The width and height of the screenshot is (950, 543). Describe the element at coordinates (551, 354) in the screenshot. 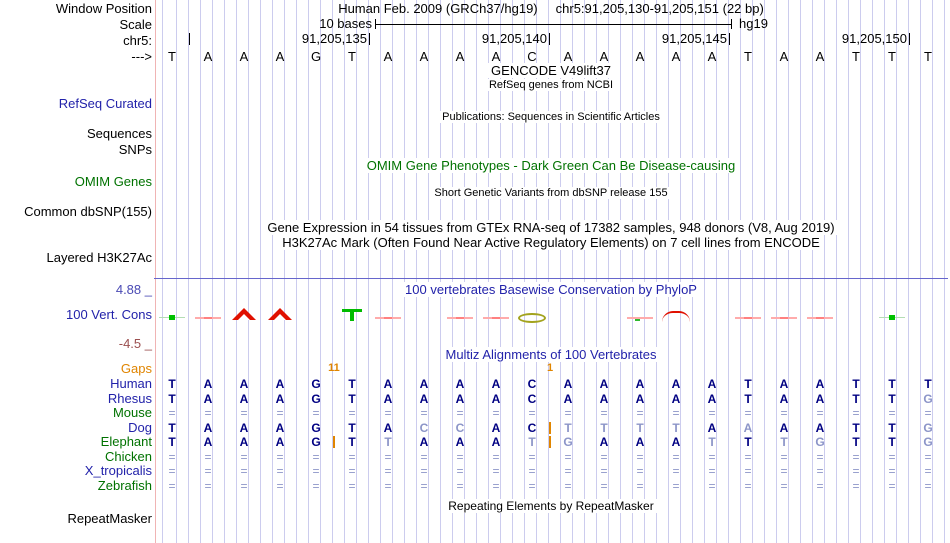

I see `multiz-track-title: Multiz Alignments of 100 Vertebrates` at that location.